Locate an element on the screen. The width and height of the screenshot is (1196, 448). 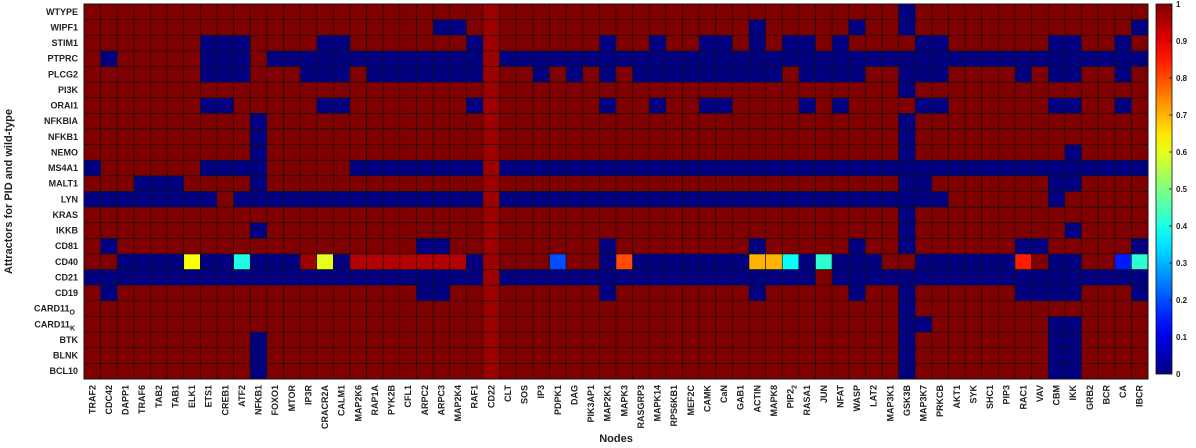
cell-cd81-rasgrp3 is located at coordinates (641, 246).